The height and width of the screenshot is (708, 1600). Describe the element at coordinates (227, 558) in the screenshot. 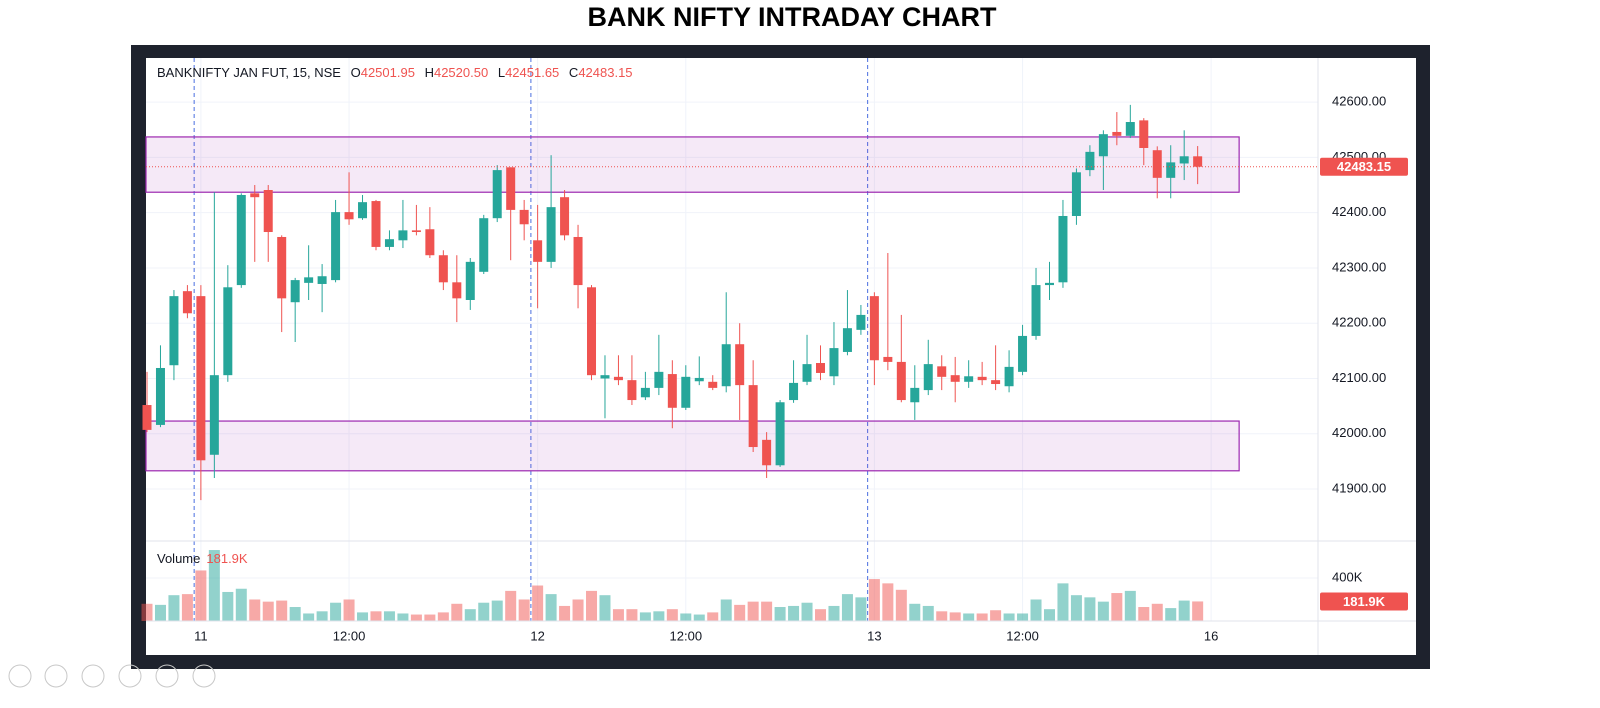

I see `volume-value: 181.9K` at that location.